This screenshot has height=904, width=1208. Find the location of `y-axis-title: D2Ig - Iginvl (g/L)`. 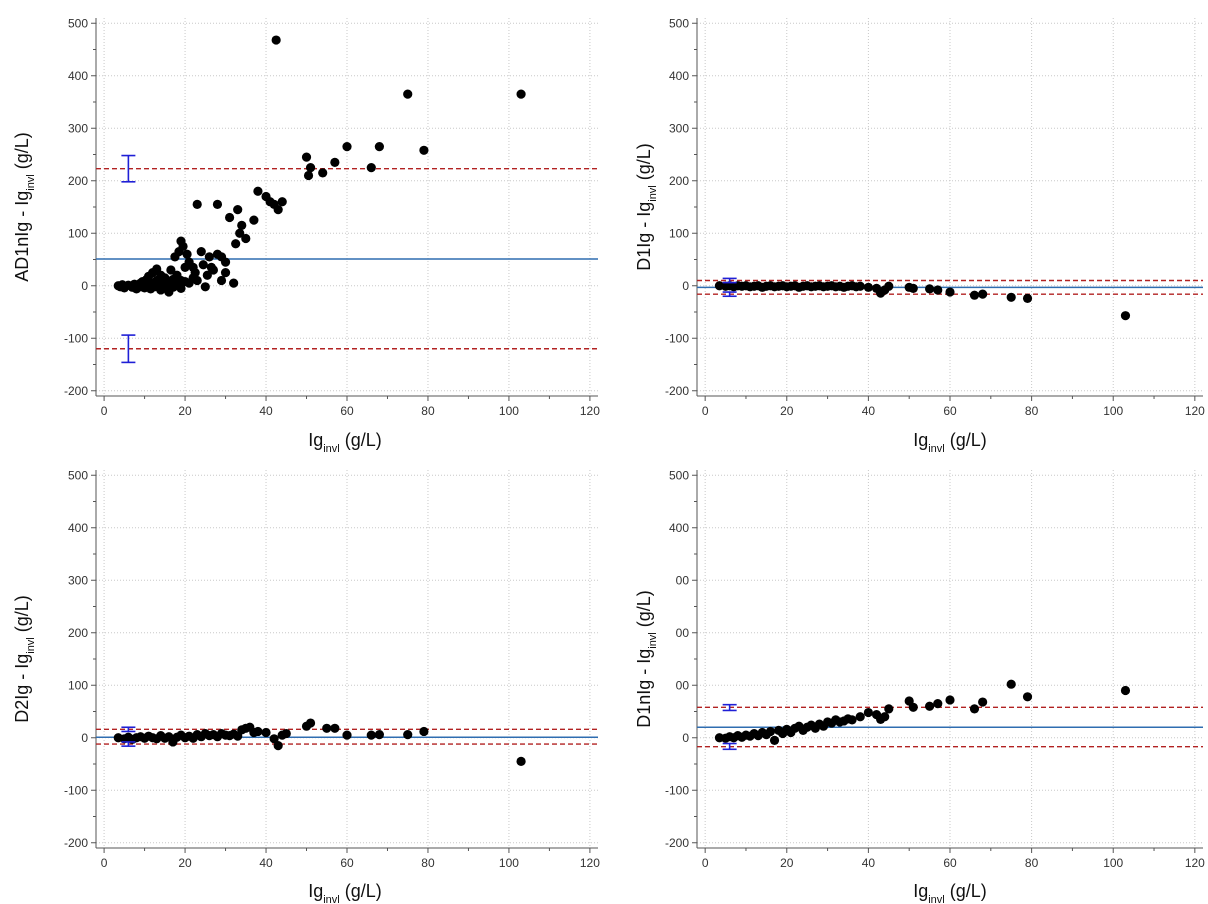

y-axis-title: D2Ig - Iginvl (g/L) is located at coordinates (24, 659).